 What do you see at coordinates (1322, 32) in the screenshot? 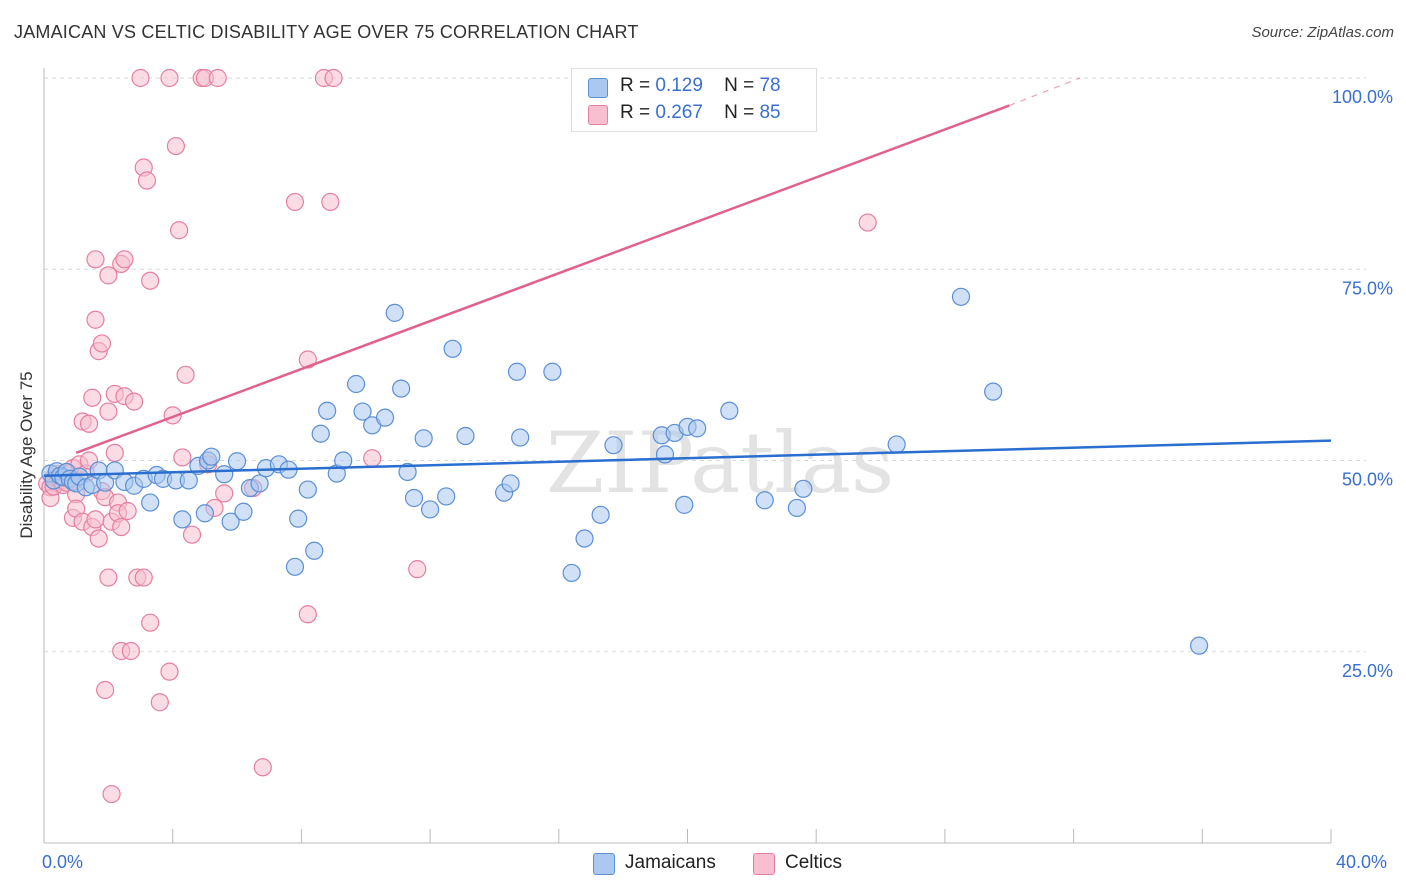
I see `chart-source: Source: ZipAtlas.com` at bounding box center [1322, 32].